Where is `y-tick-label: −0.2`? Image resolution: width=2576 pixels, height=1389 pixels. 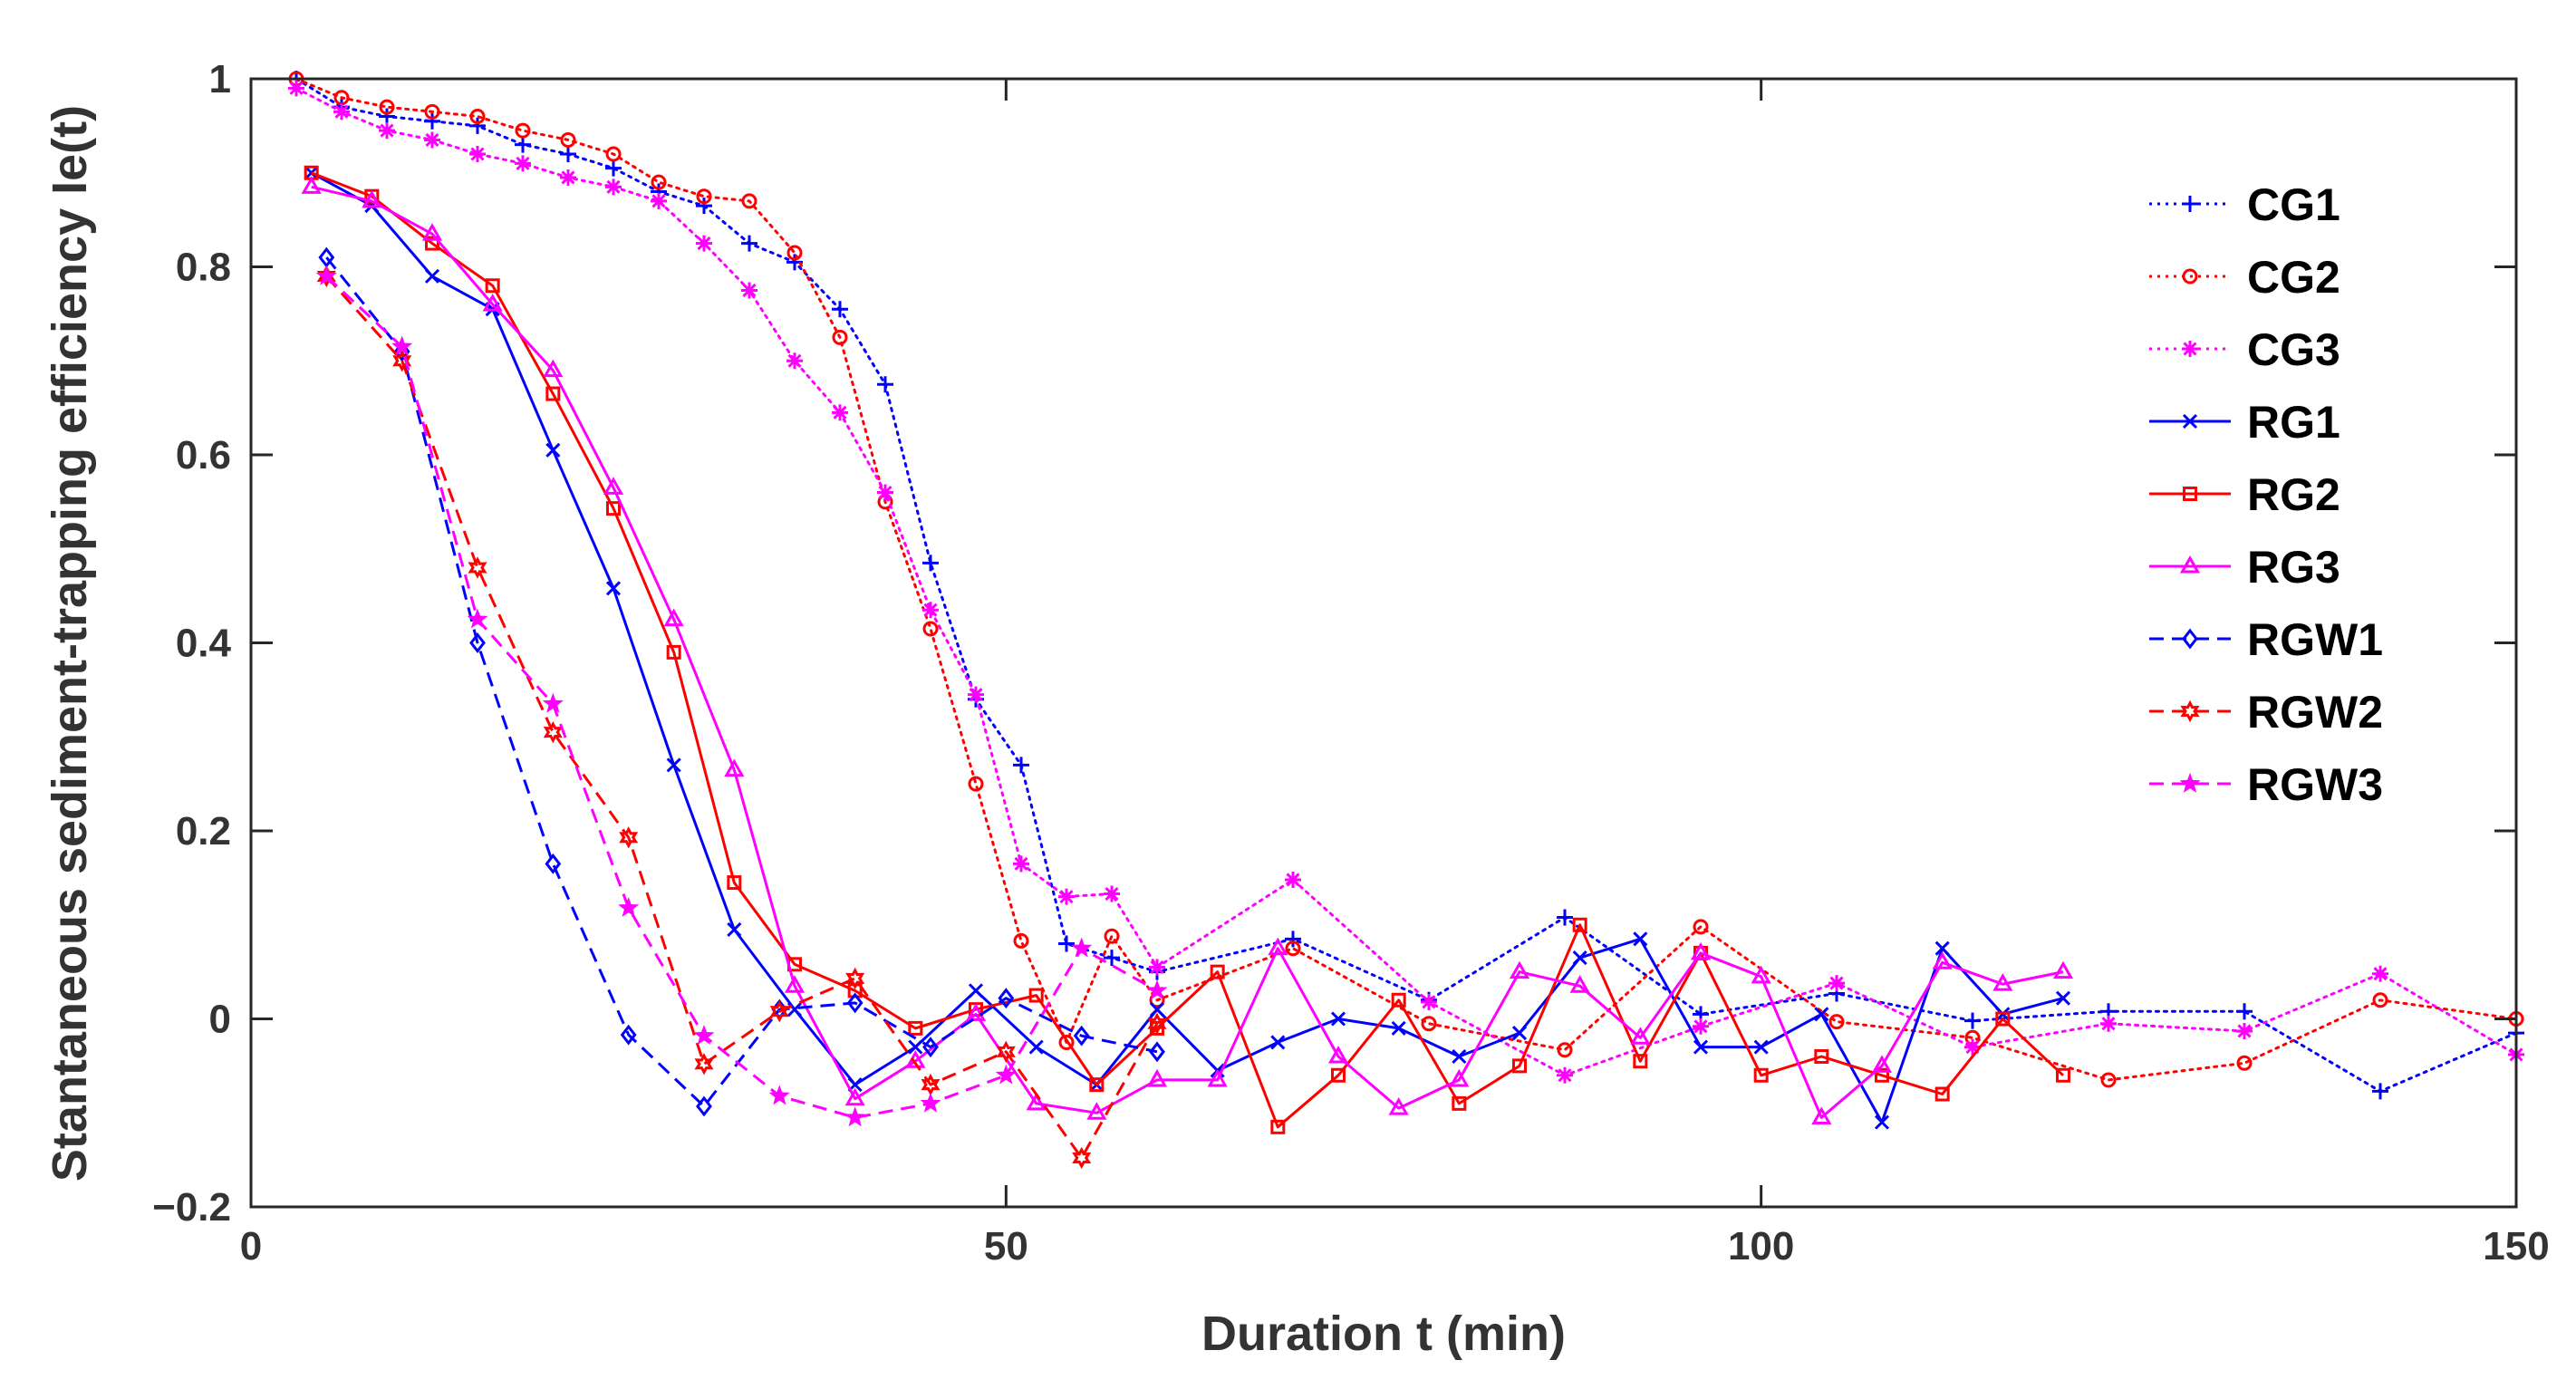
y-tick-label: −0.2 is located at coordinates (191, 1207).